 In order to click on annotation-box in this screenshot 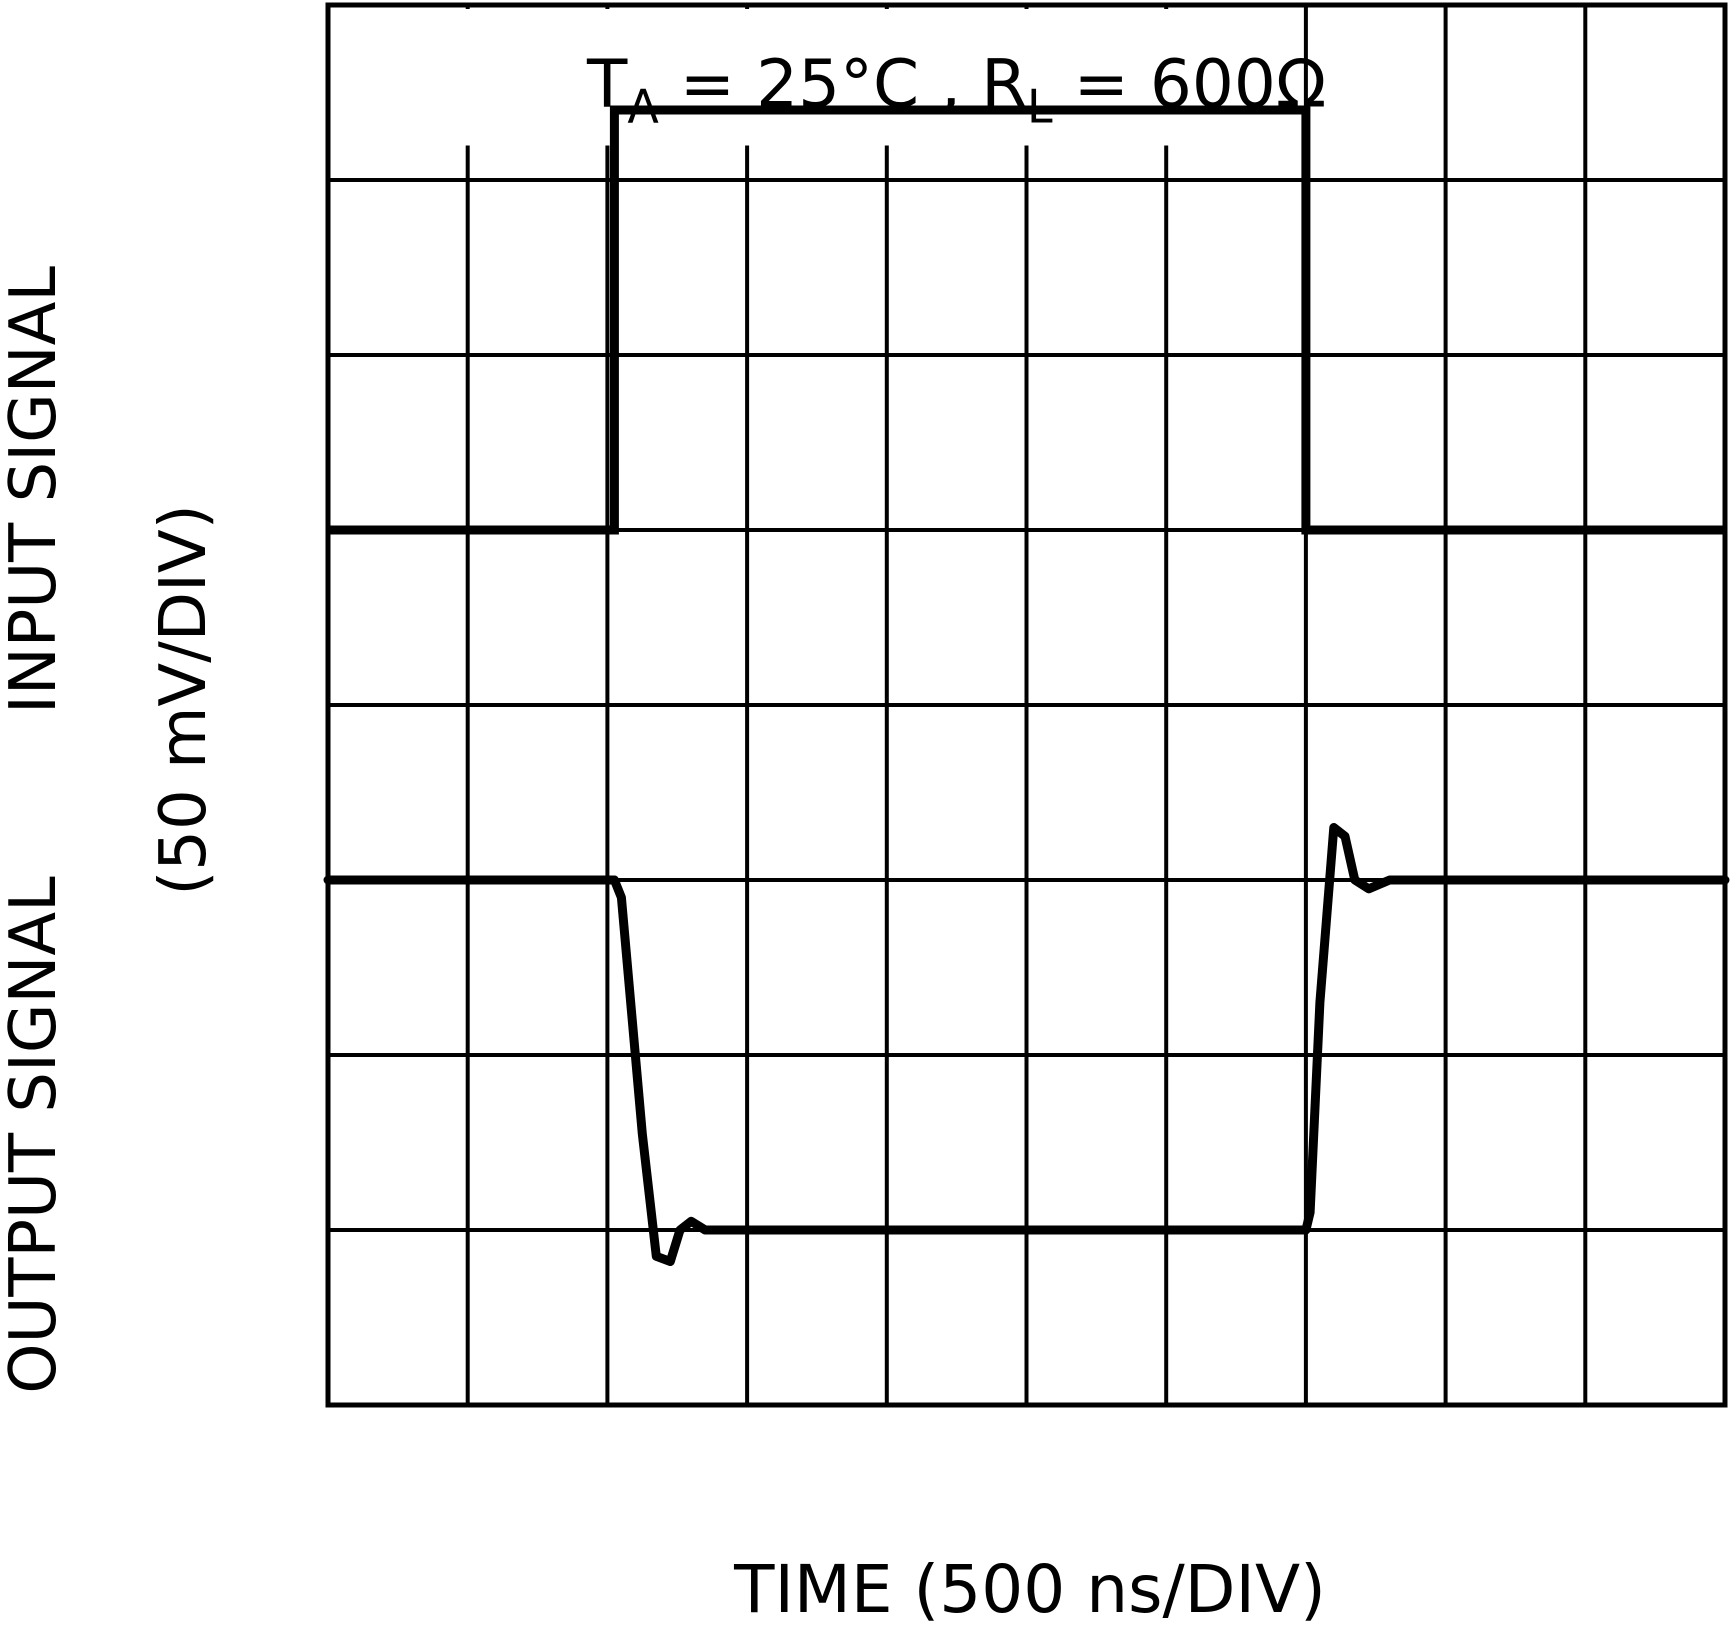, I will do `click(824, 77)`.